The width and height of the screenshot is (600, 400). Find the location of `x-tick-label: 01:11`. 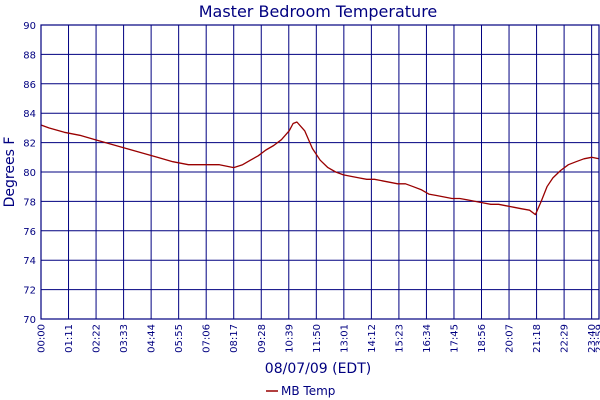

x-tick-label: 01:11 is located at coordinates (69, 338).